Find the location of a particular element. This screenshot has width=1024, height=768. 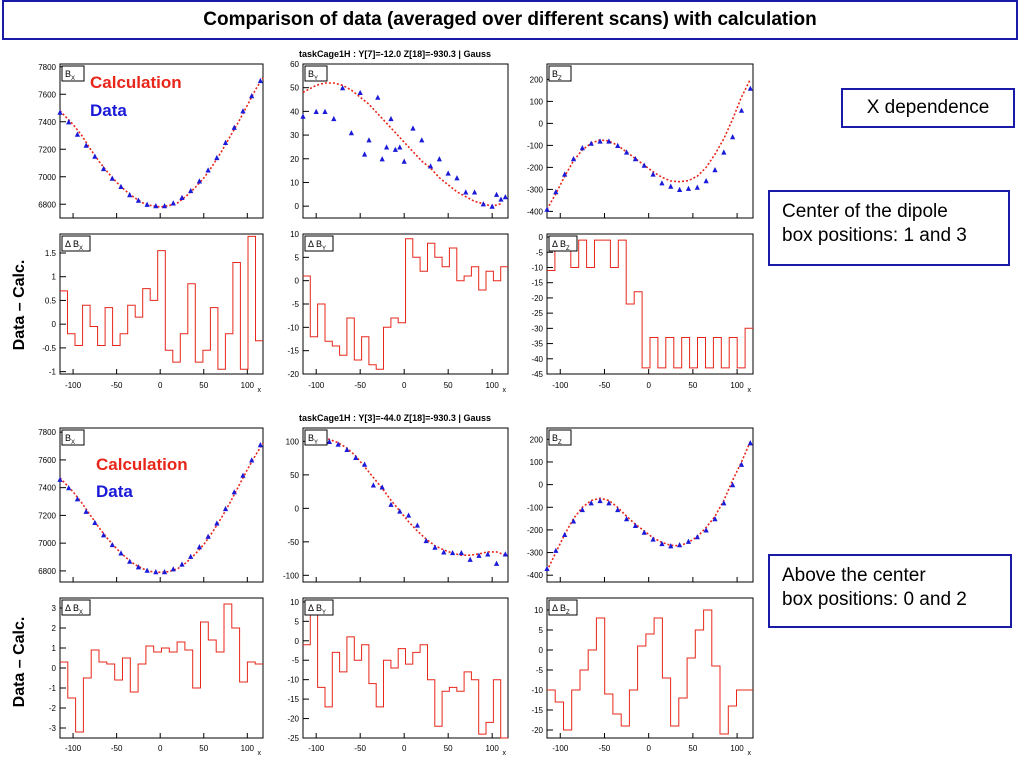

calc-curve is located at coordinates (161, 508).